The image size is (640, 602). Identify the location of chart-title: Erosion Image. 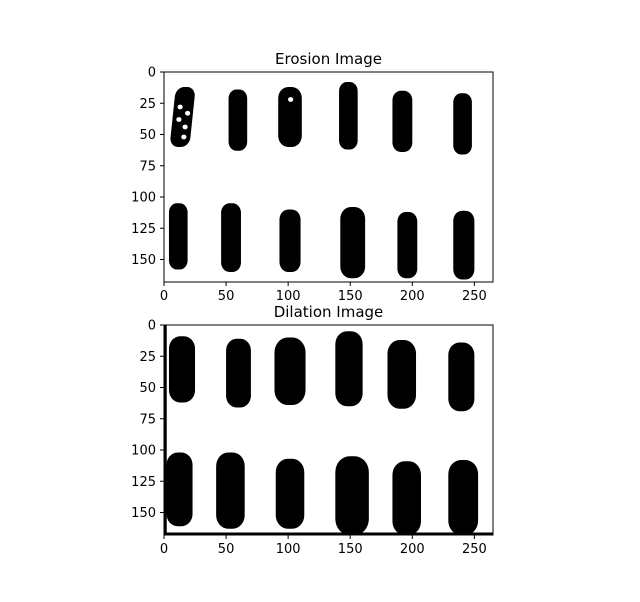
(328, 59).